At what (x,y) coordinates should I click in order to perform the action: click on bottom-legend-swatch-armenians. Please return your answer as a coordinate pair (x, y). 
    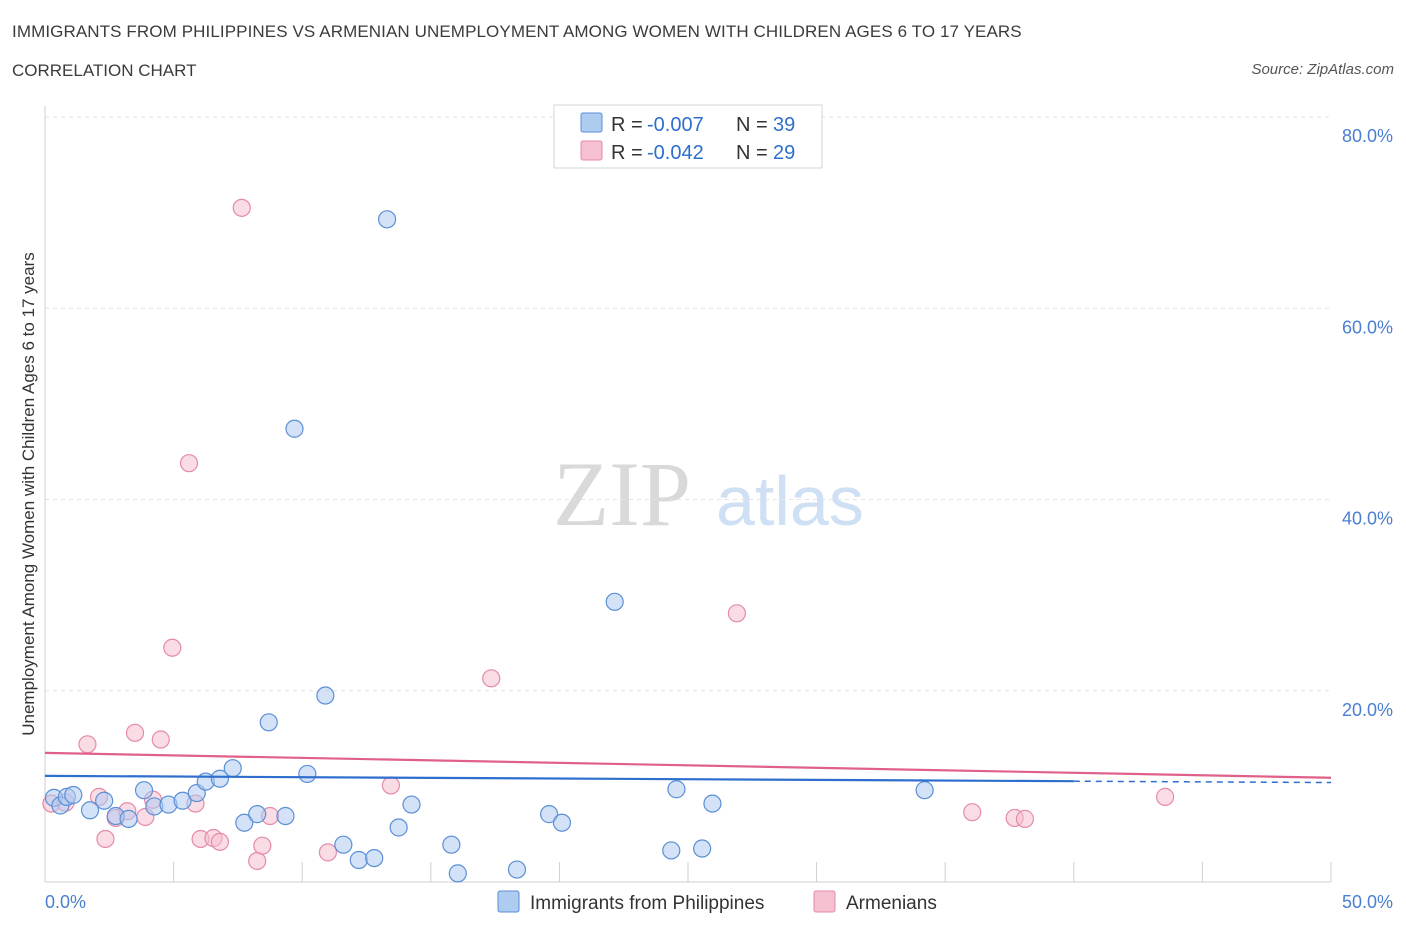
    Looking at the image, I should click on (824, 901).